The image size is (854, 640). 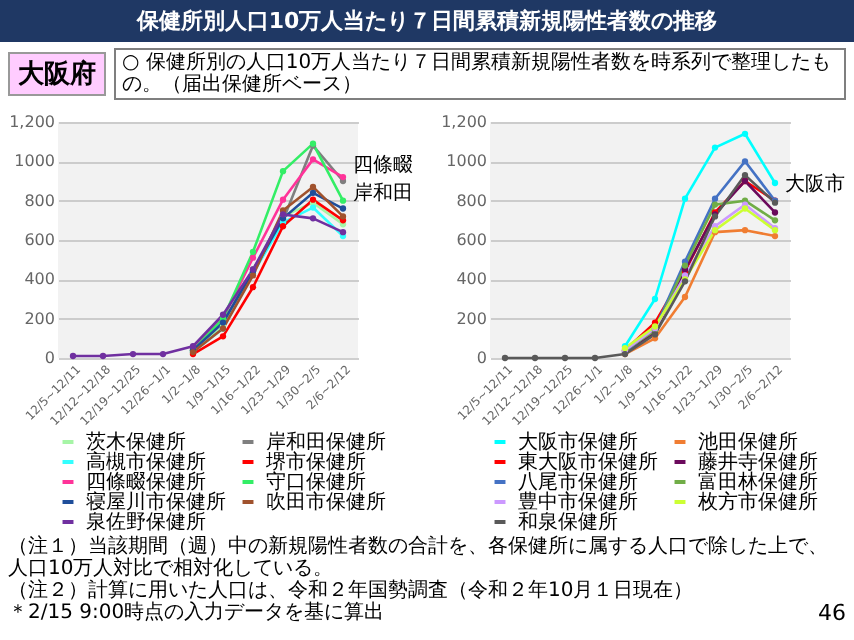 What do you see at coordinates (748, 442) in the screenshot?
I see `legend-label: 池田保健所` at bounding box center [748, 442].